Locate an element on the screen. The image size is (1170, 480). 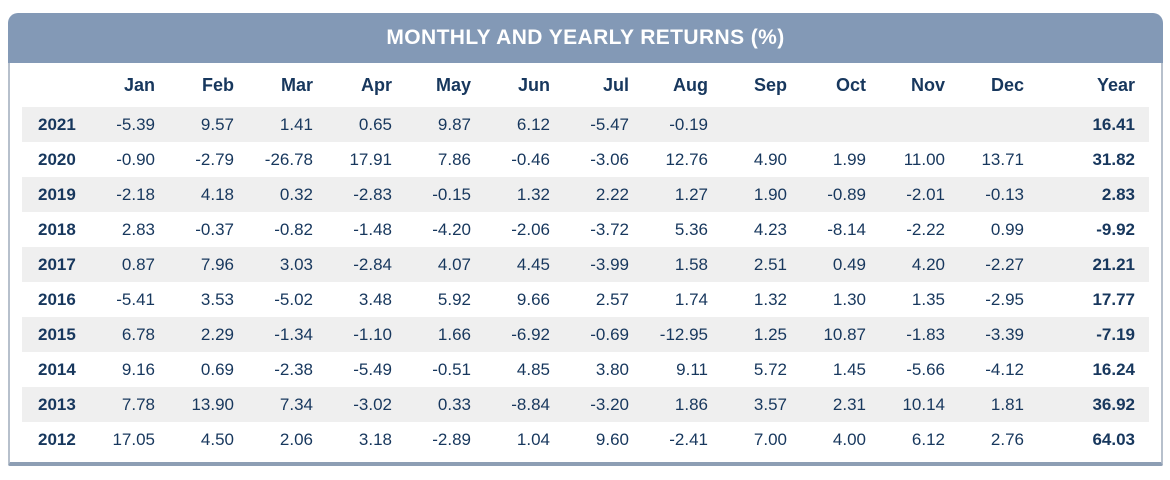
column-header-nov: Nov is located at coordinates (927, 84).